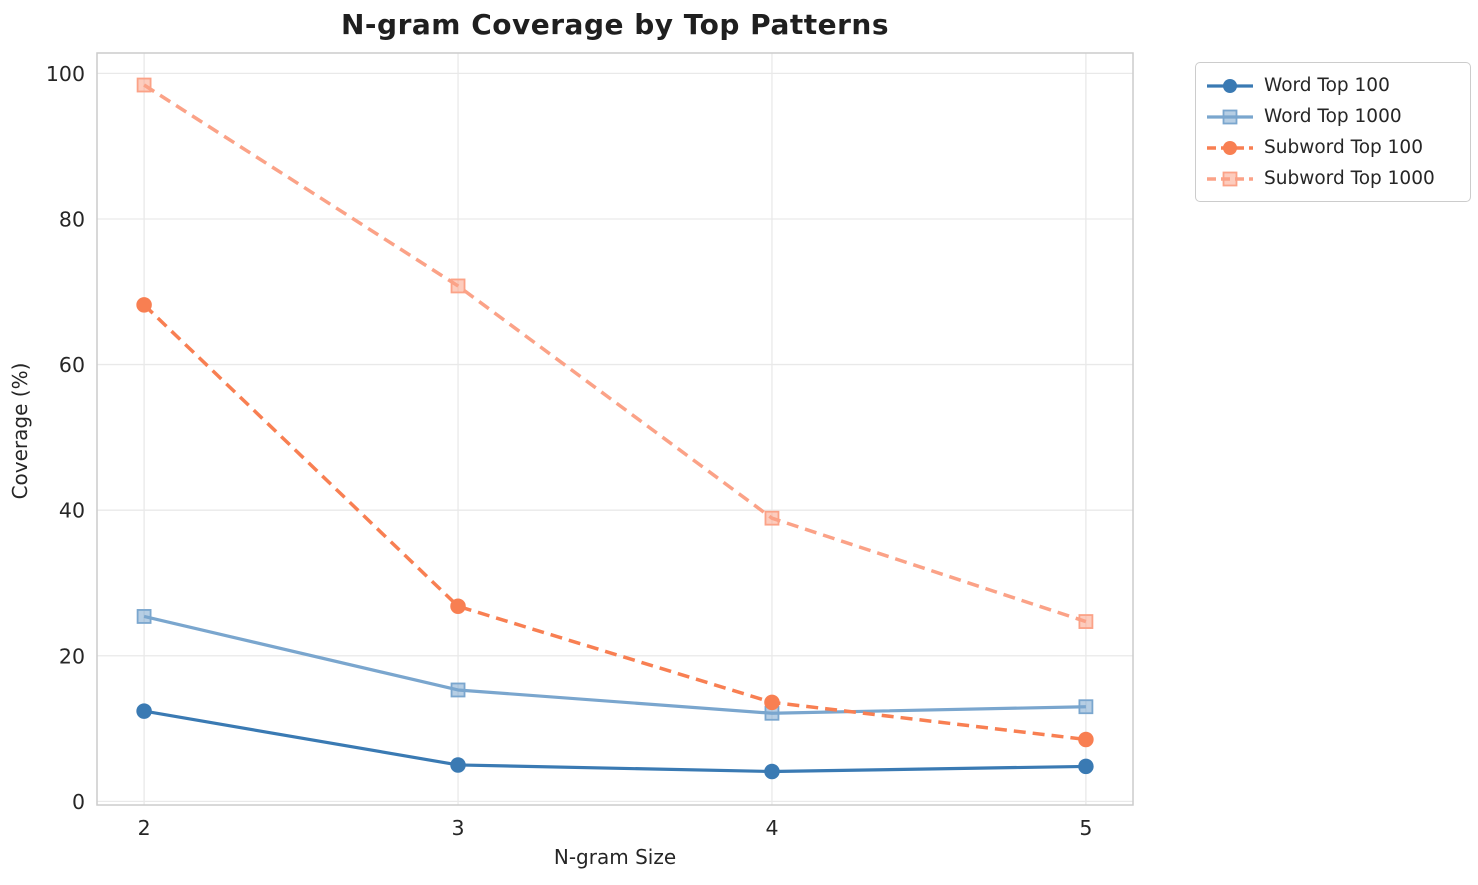  What do you see at coordinates (1343, 147) in the screenshot?
I see `legend-label: Subword Top 100` at bounding box center [1343, 147].